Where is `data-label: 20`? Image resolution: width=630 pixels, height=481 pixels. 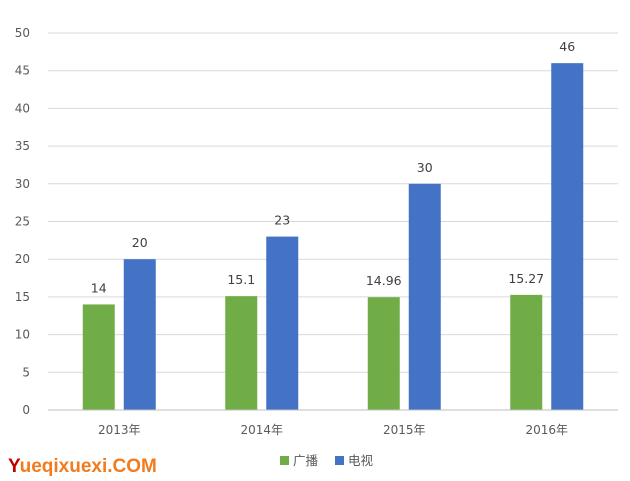 data-label: 20 is located at coordinates (140, 242).